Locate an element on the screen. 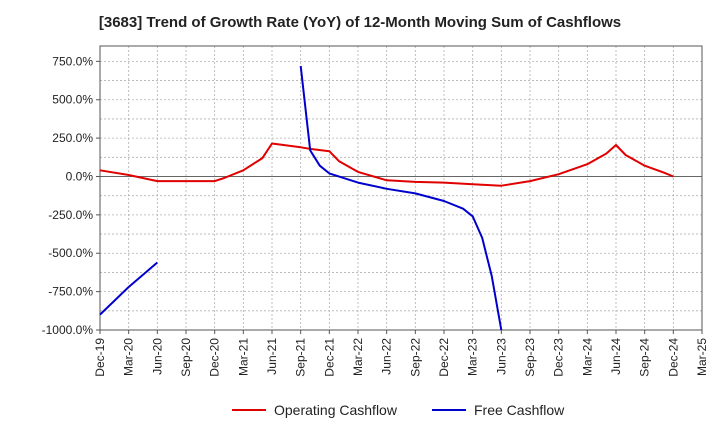 This screenshot has width=720, height=440. x-tick-label: Mar-20 is located at coordinates (129, 357).